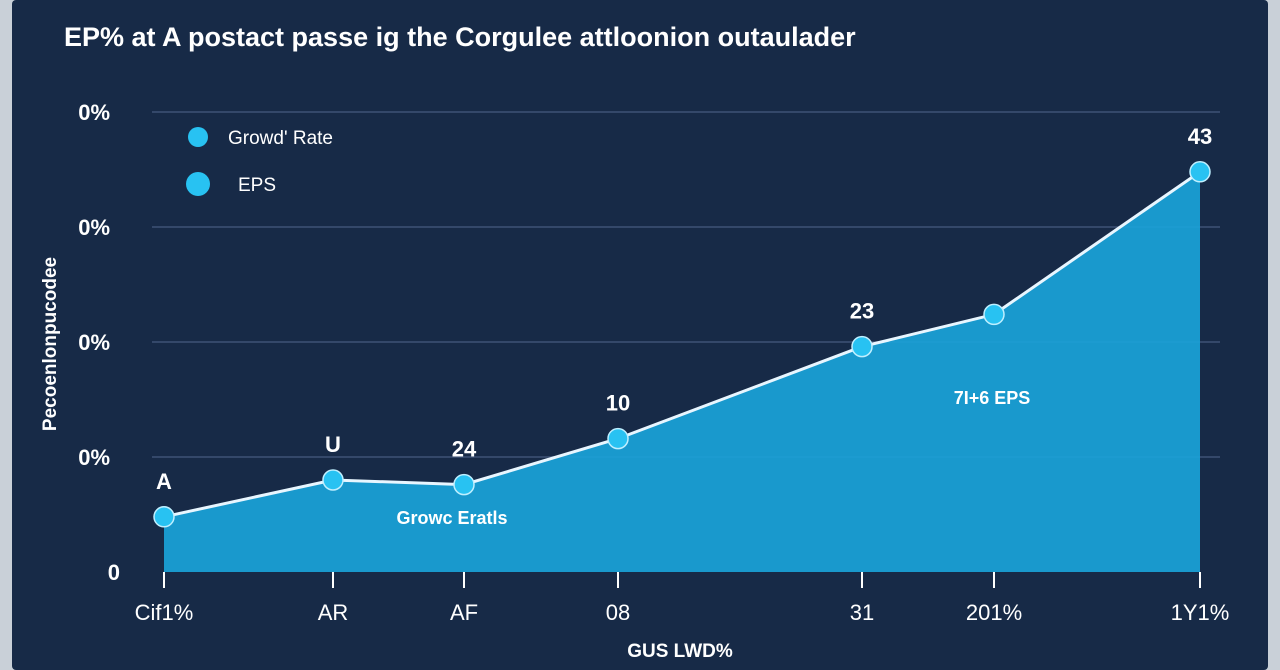  I want to click on x-tick-label: AF, so click(464, 612).